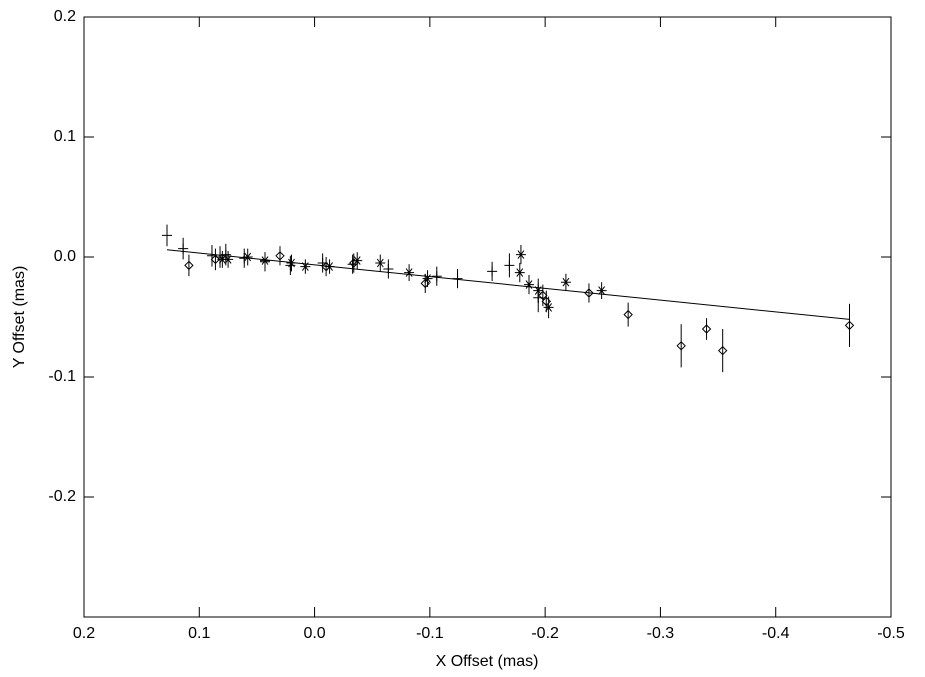 This screenshot has height=677, width=925. What do you see at coordinates (776, 633) in the screenshot?
I see `x-tick-label: -0.4` at bounding box center [776, 633].